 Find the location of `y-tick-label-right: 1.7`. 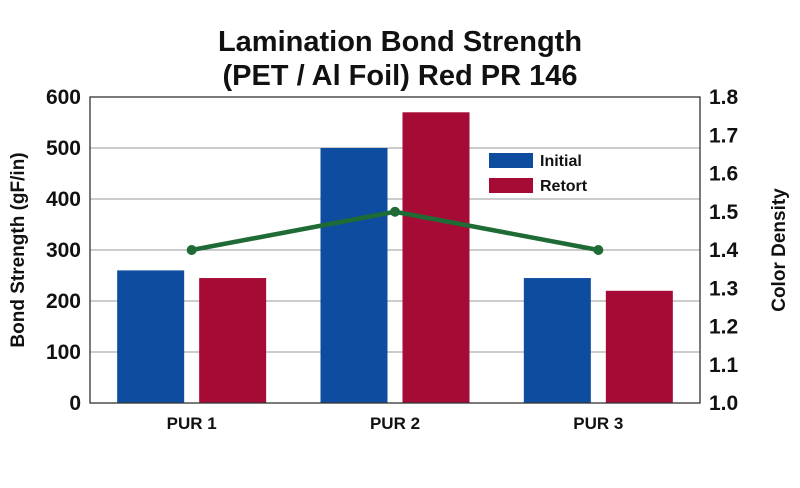

y-tick-label-right: 1.7 is located at coordinates (723, 135).